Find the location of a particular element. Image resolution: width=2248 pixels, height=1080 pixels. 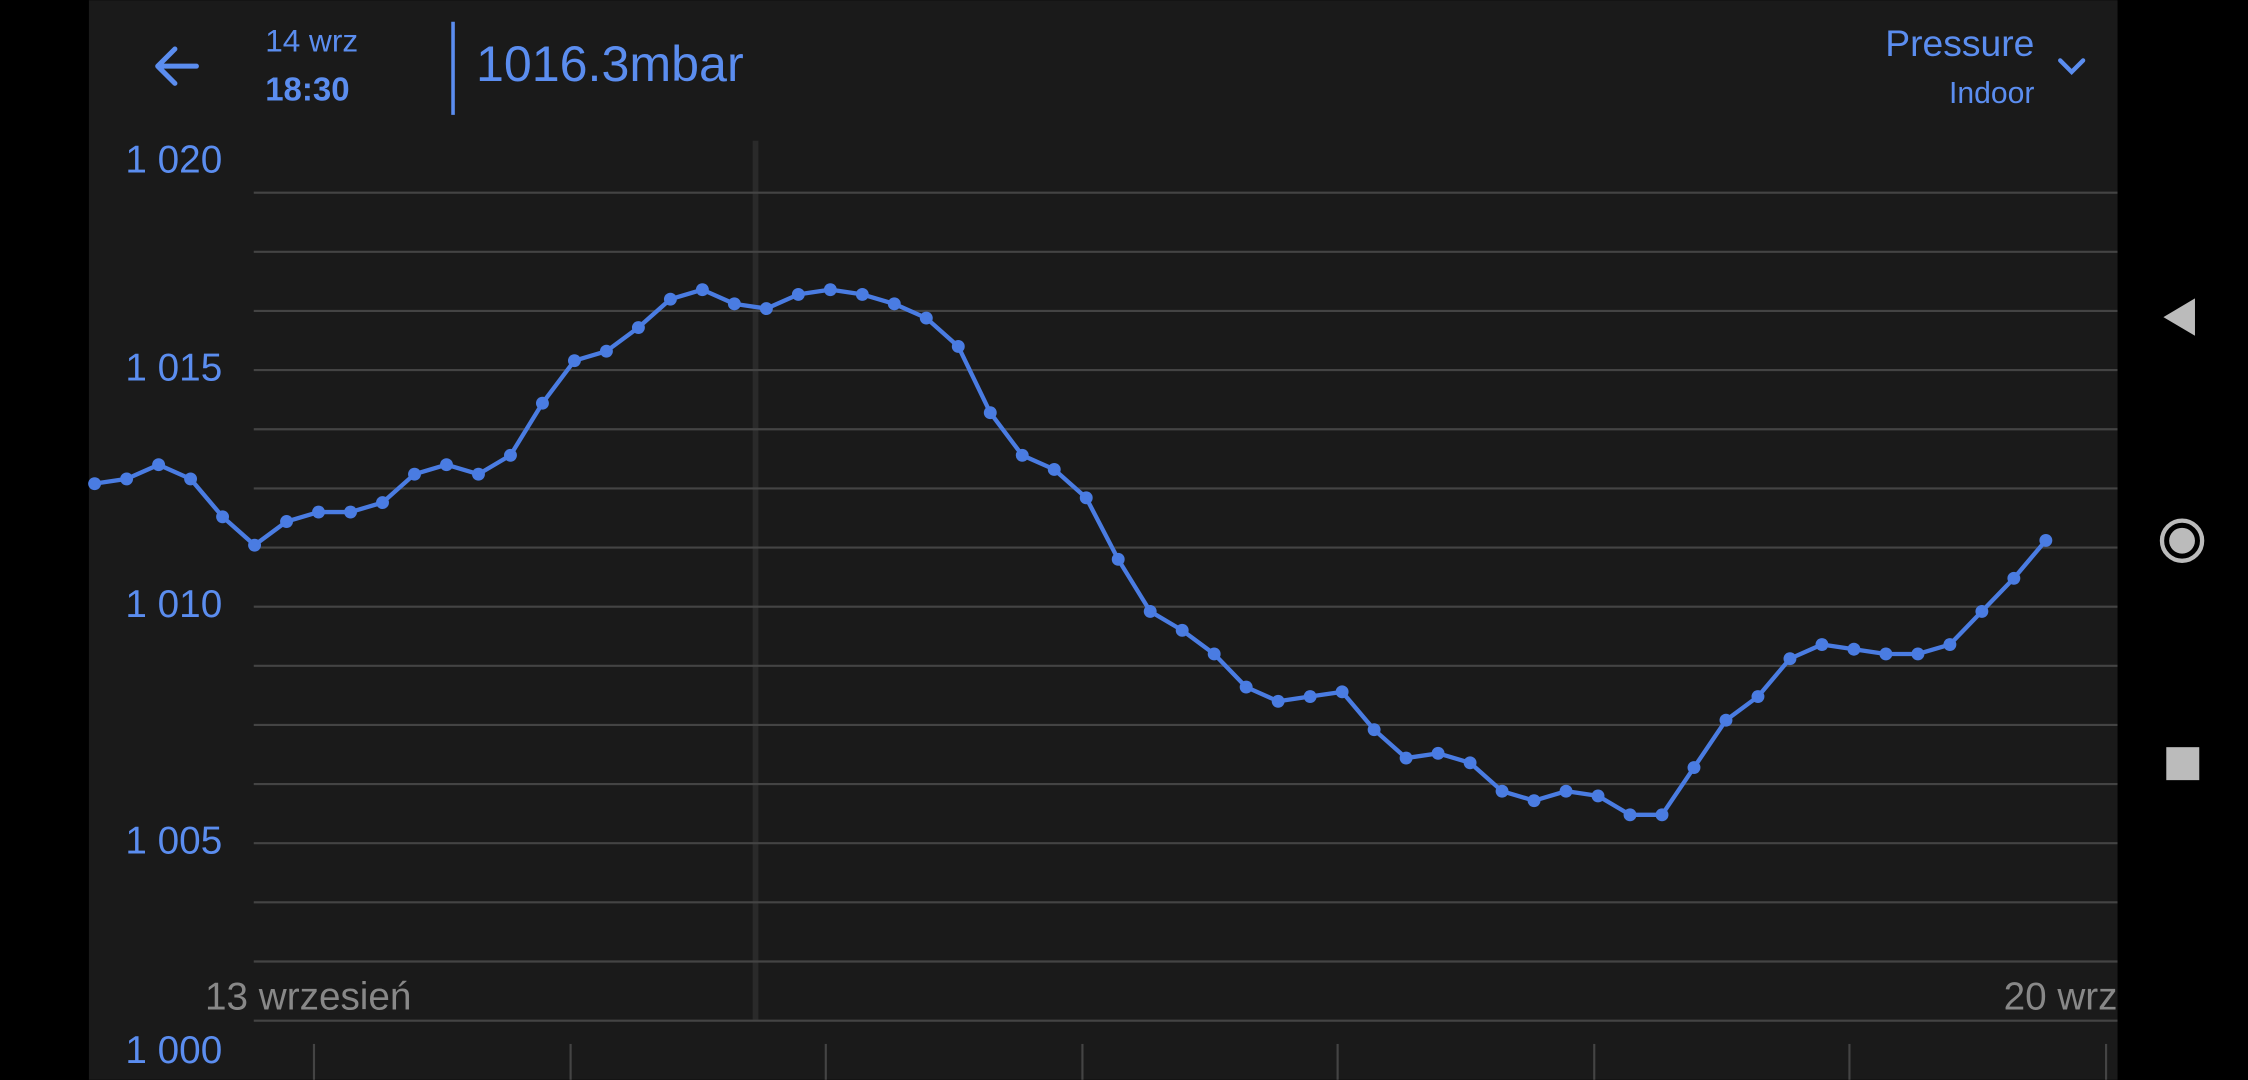

date: 14 wrz is located at coordinates (311, 41).